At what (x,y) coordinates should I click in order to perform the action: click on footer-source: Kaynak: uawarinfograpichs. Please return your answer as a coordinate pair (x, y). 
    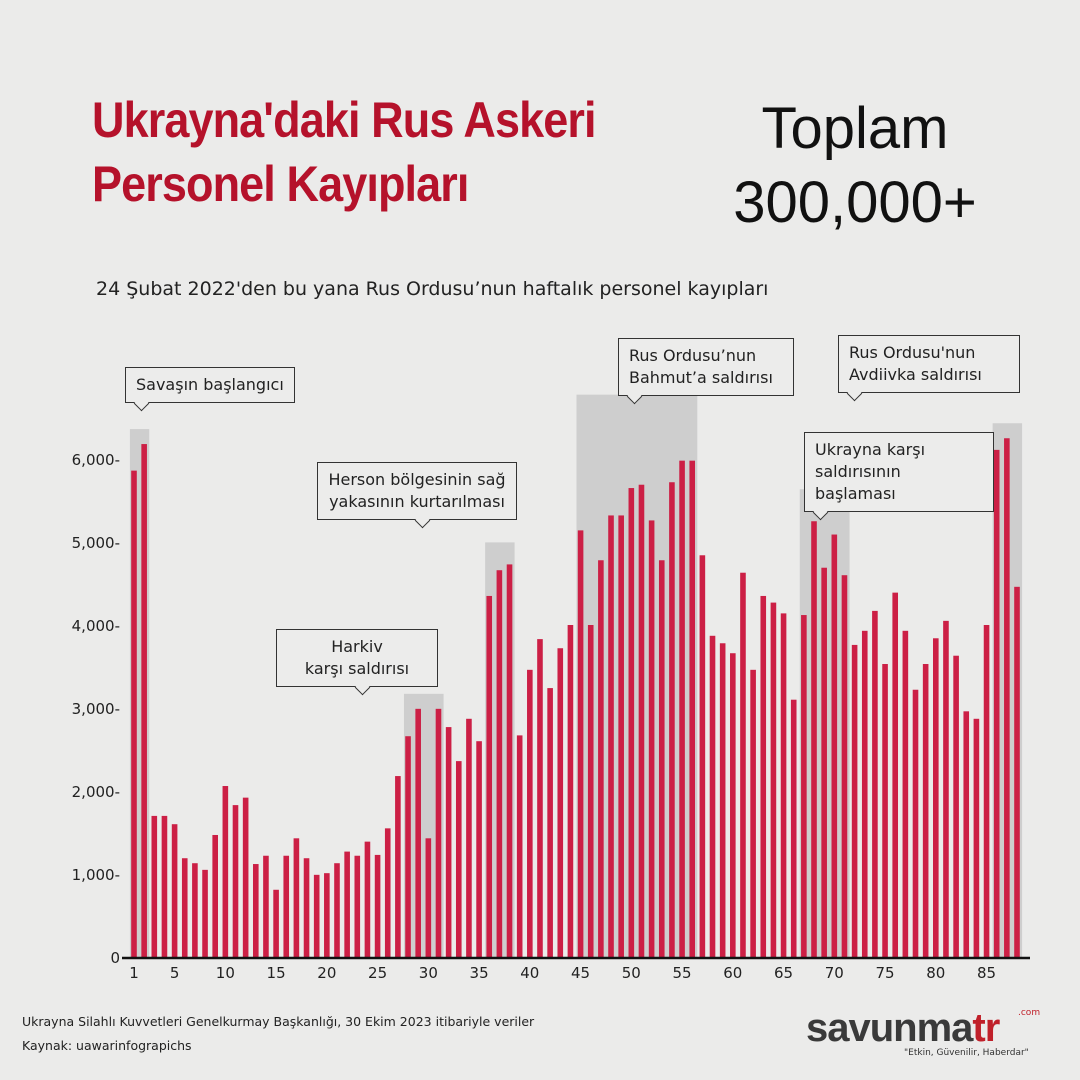
    Looking at the image, I should click on (107, 1045).